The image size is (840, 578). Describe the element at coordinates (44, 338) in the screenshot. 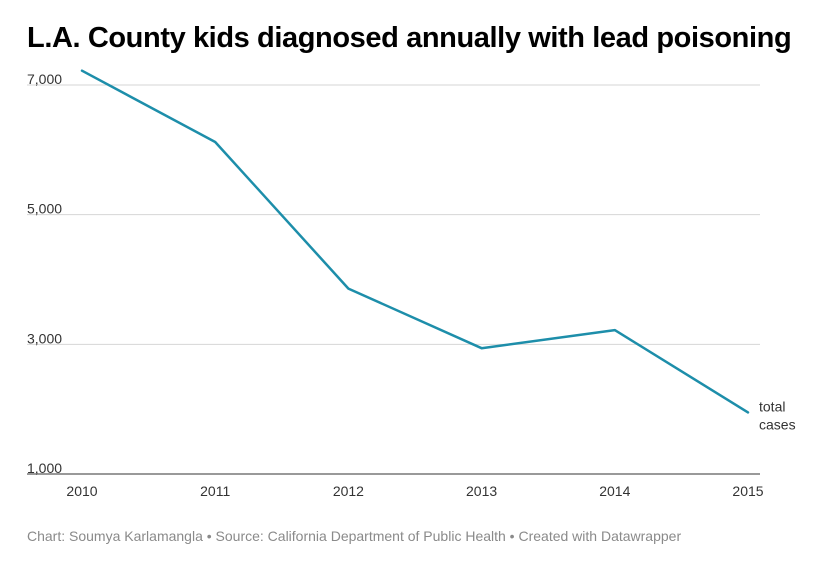

I see `y-tick-label: 3,000` at that location.